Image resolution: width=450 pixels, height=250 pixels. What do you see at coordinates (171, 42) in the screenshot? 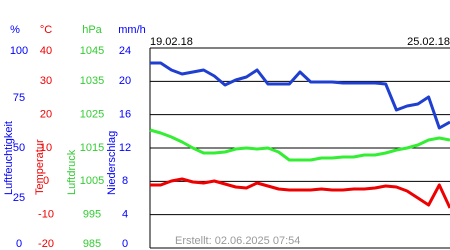
I see `x-tick-label: 19.02.18` at bounding box center [171, 42].